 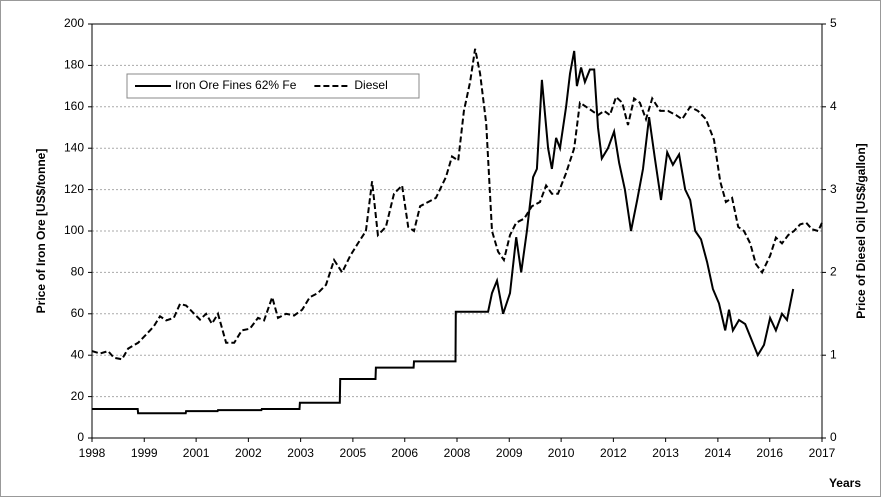 What do you see at coordinates (404, 453) in the screenshot?
I see `x-tick-label: 2006` at bounding box center [404, 453].